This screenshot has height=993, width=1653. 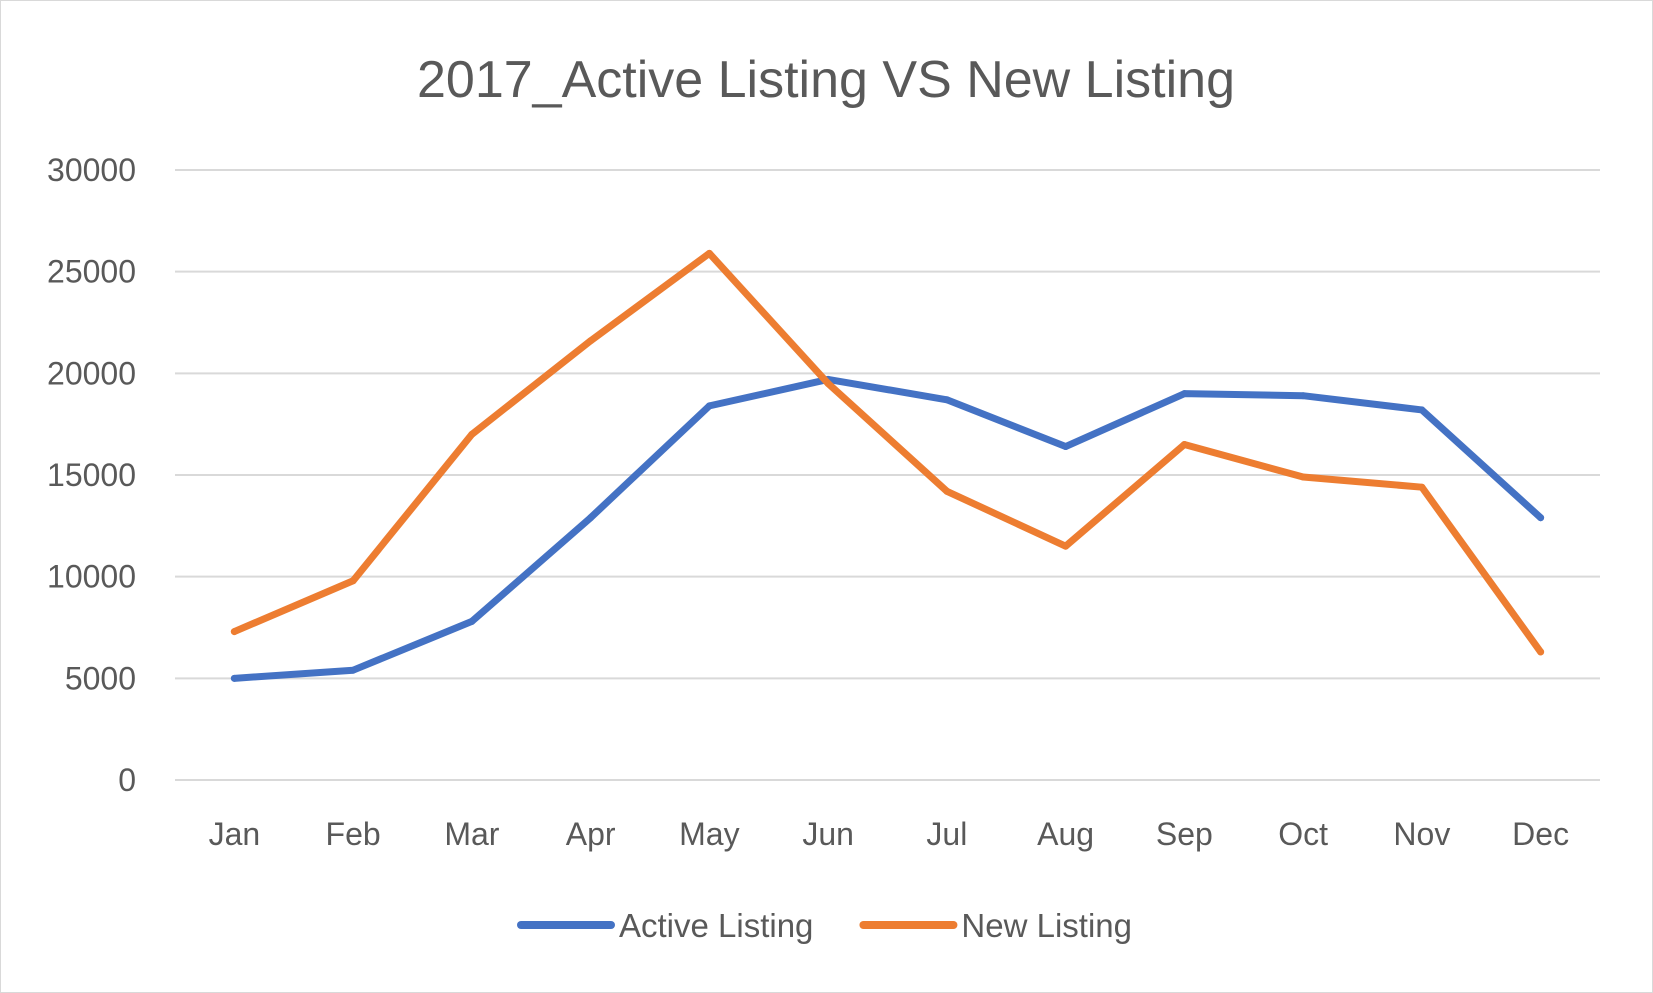 What do you see at coordinates (91, 170) in the screenshot?
I see `y-tick-label: 30000` at bounding box center [91, 170].